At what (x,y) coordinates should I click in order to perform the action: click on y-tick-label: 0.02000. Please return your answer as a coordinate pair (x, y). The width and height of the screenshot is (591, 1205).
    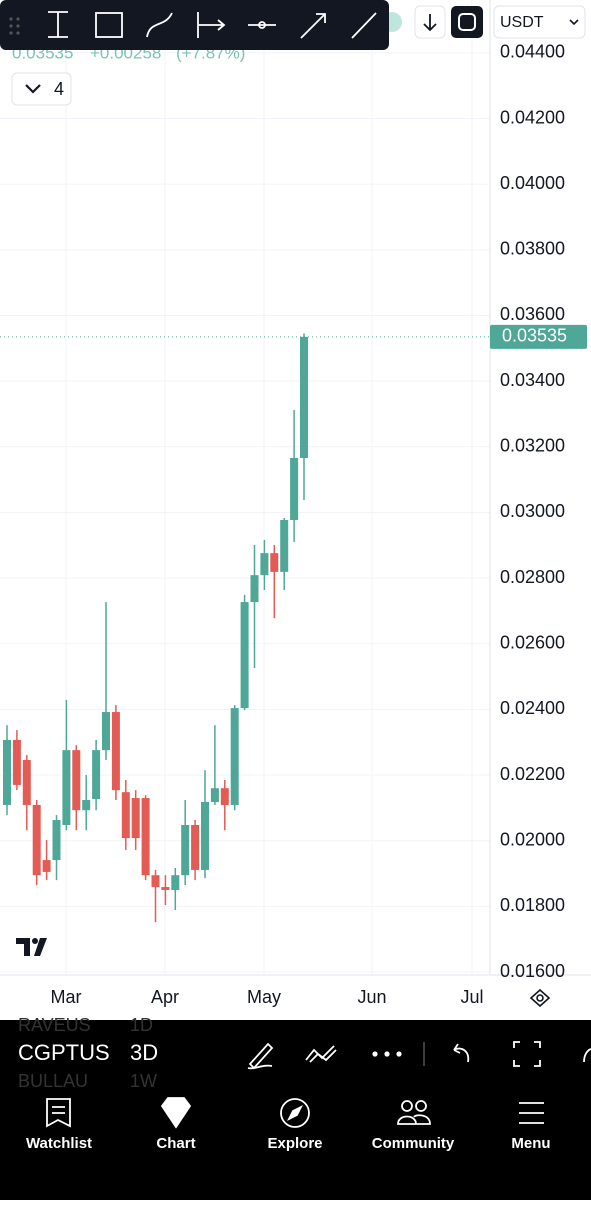
    Looking at the image, I should click on (532, 839).